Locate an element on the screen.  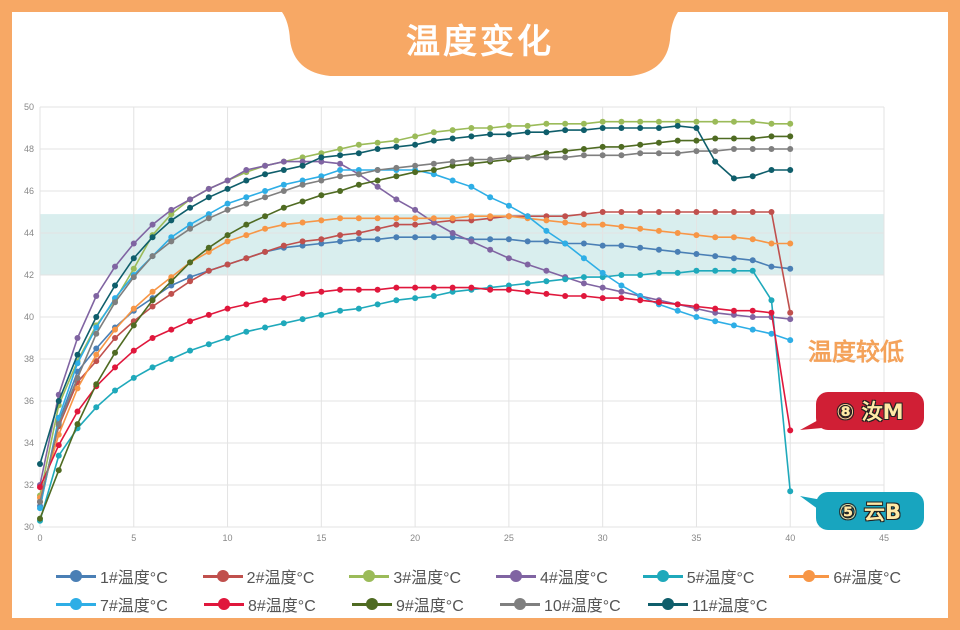
badge-series-8: ⑧ 汝M is located at coordinates (870, 411).